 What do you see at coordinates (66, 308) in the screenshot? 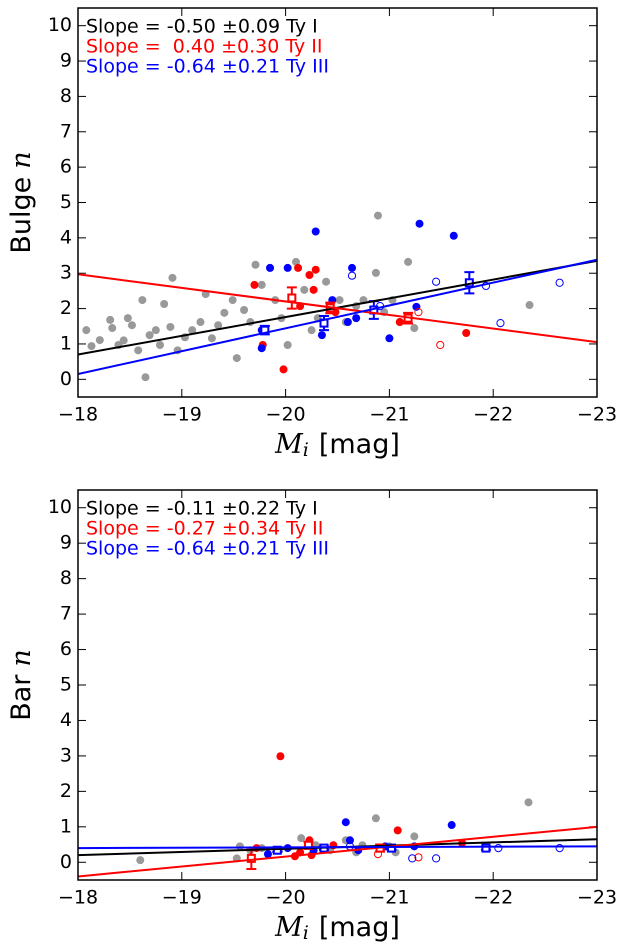
I see `y-tick-label: 2` at bounding box center [66, 308].